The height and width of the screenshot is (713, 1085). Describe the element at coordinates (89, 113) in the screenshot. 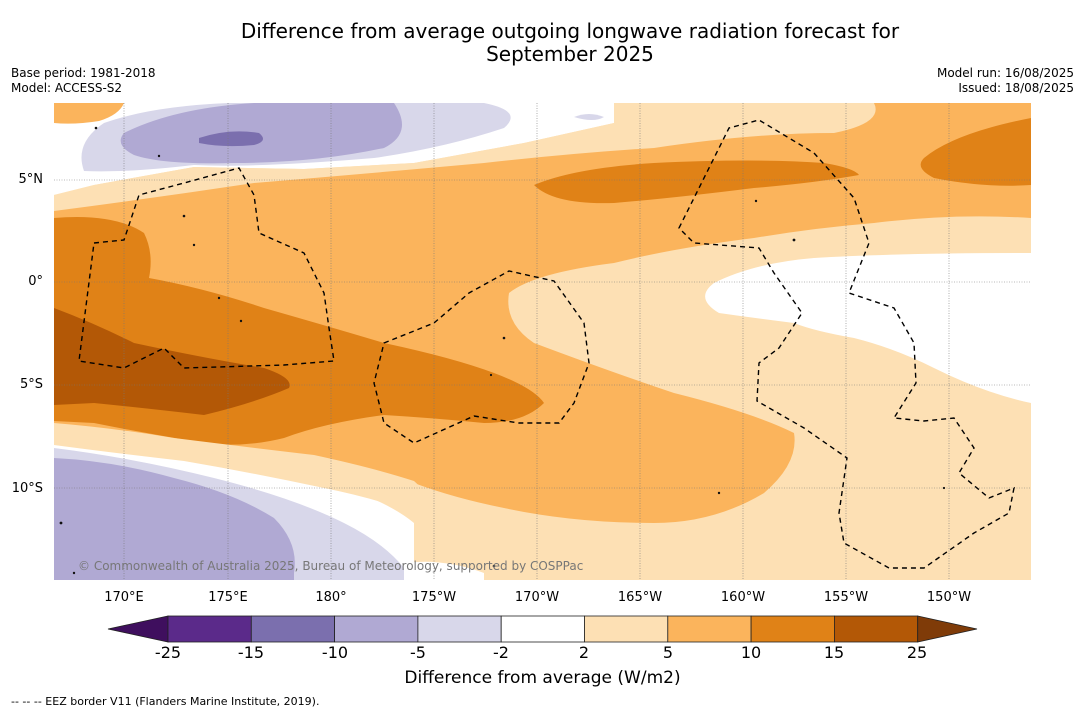

I see `contour-p5-topleft` at that location.